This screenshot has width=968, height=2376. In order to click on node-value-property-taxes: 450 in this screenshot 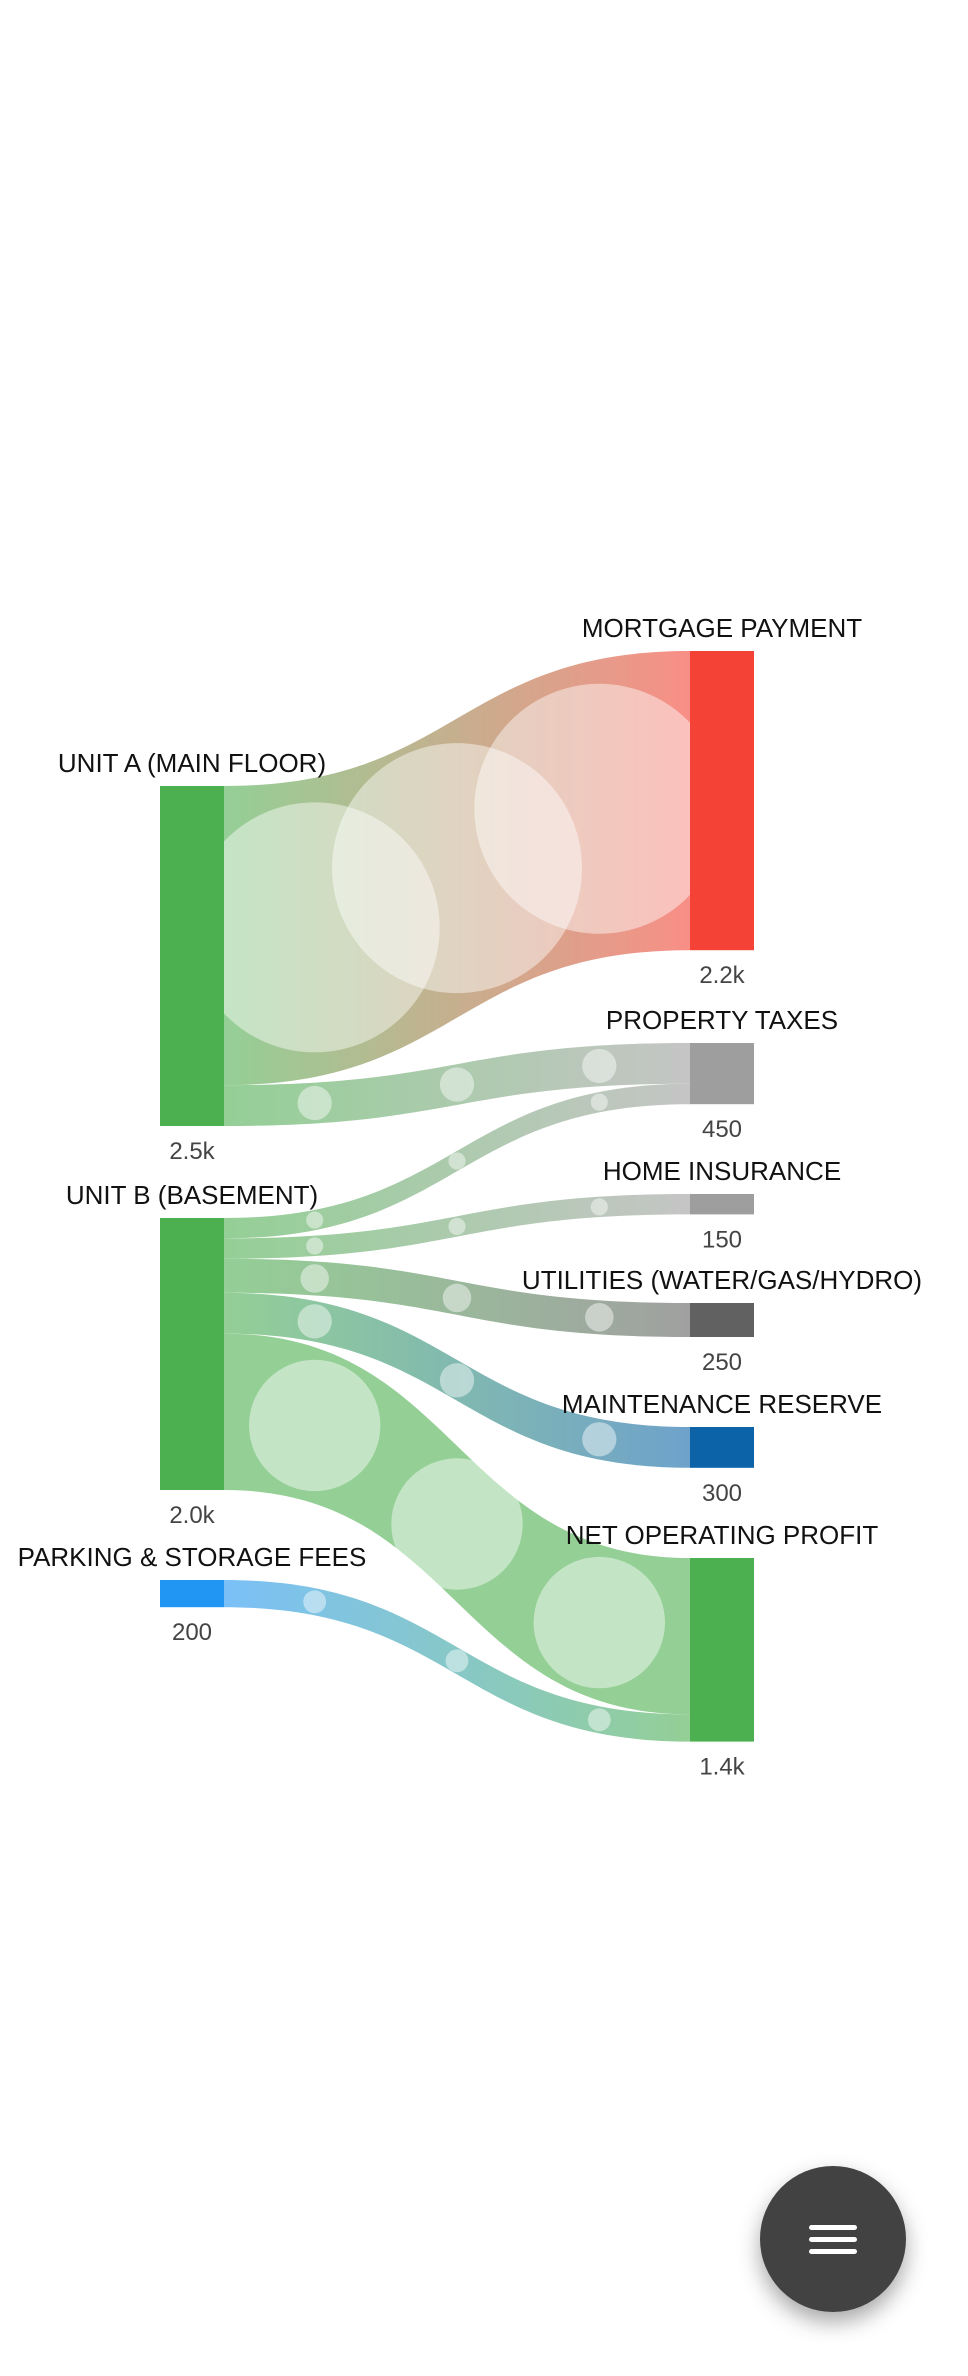, I will do `click(722, 1129)`.